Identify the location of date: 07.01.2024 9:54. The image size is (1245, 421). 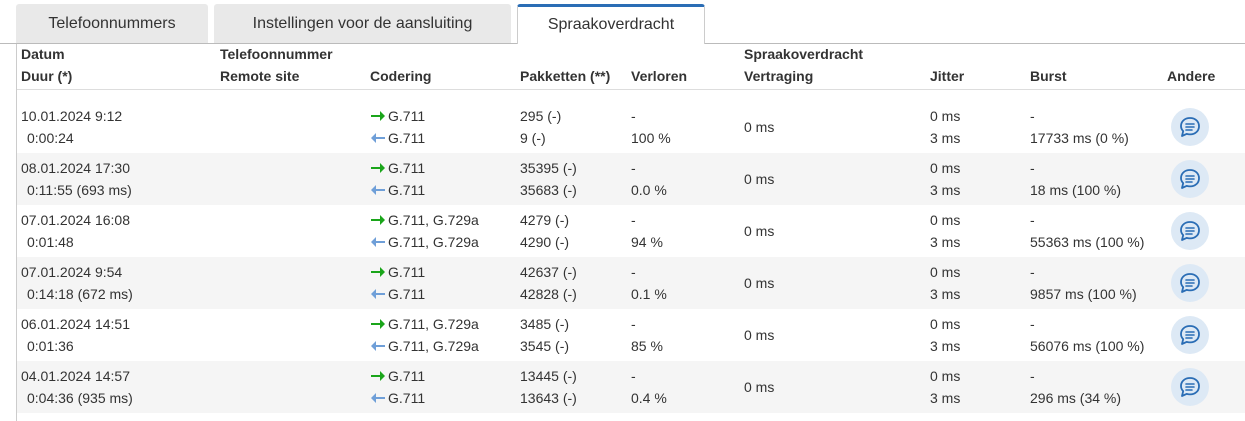
(72, 272).